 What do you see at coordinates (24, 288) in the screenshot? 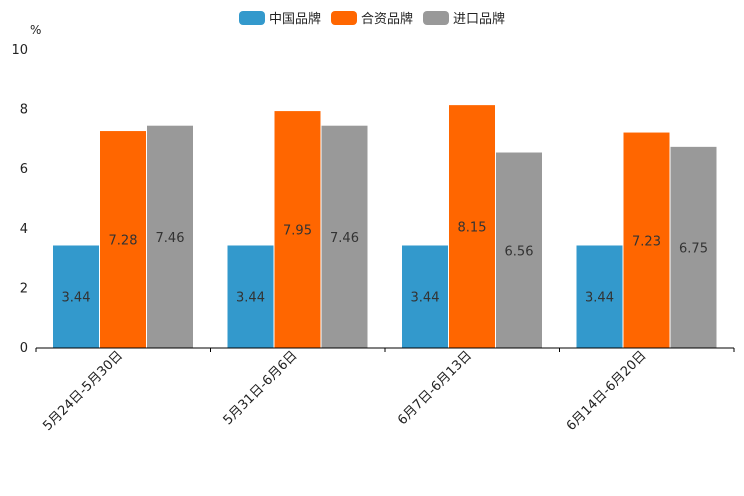
I see `y-tick-label: 2` at bounding box center [24, 288].